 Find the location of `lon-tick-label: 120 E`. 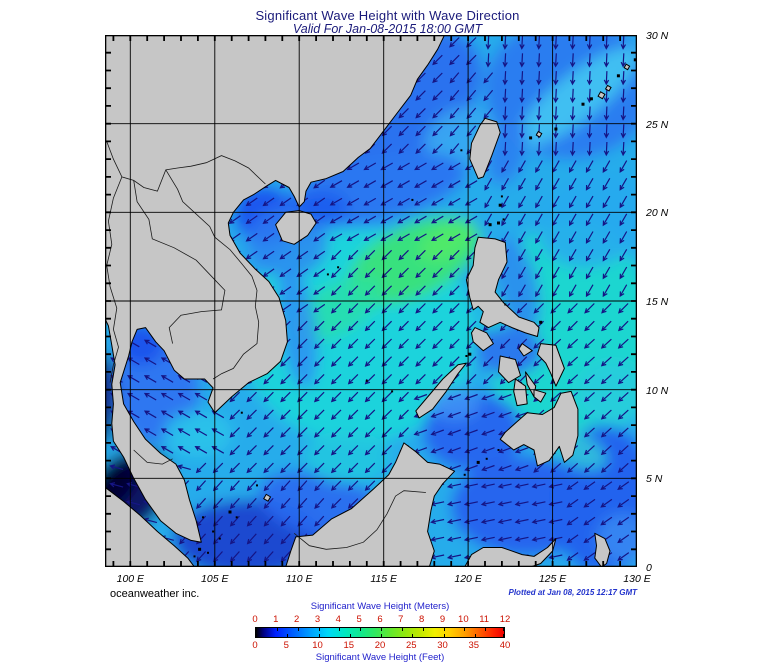

lon-tick-label: 120 E is located at coordinates (468, 579).